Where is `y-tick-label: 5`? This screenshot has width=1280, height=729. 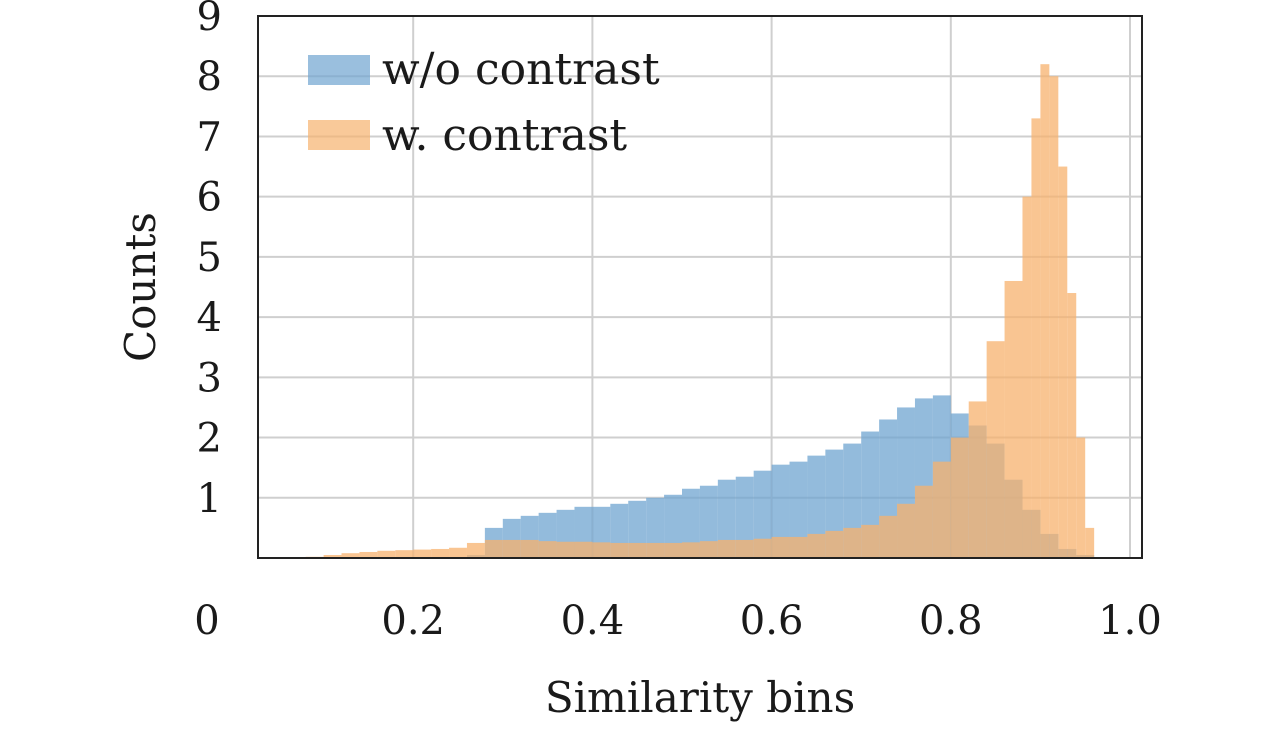 y-tick-label: 5 is located at coordinates (209, 258).